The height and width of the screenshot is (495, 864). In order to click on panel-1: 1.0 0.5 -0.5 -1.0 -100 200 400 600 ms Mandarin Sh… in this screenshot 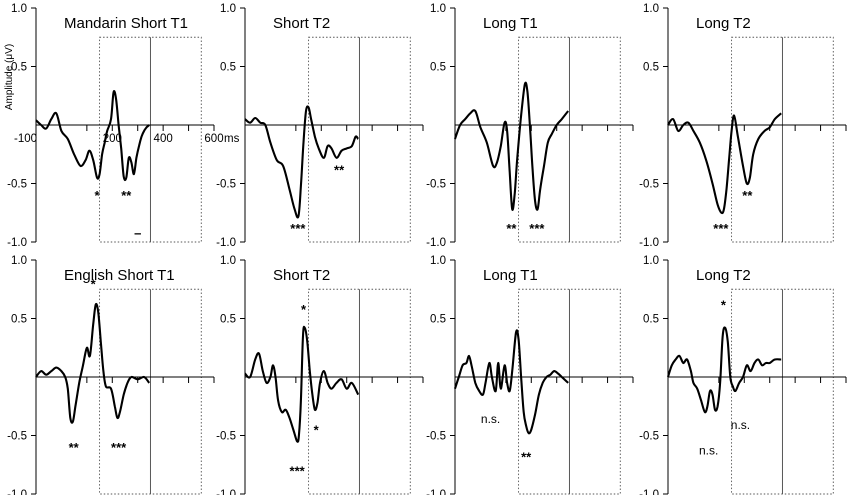, I will do `click(122, 126)`.